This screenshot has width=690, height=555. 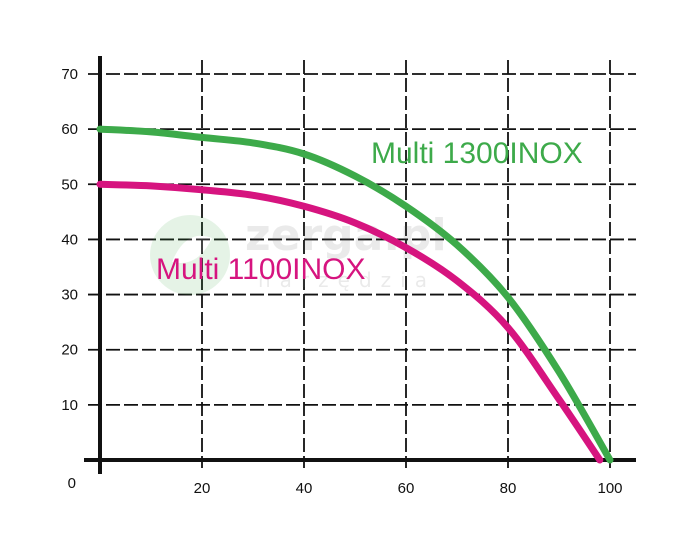 What do you see at coordinates (192, 249) in the screenshot?
I see `watermark-leaf-icon` at bounding box center [192, 249].